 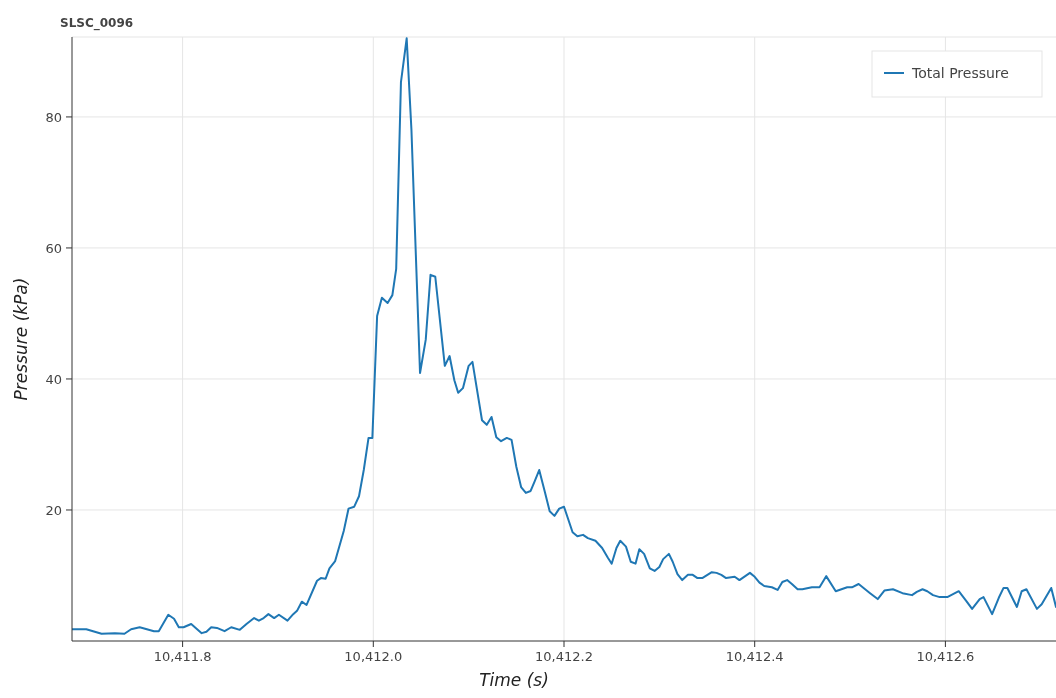 I want to click on x-tick-label: 10,411.8, so click(x=182, y=656).